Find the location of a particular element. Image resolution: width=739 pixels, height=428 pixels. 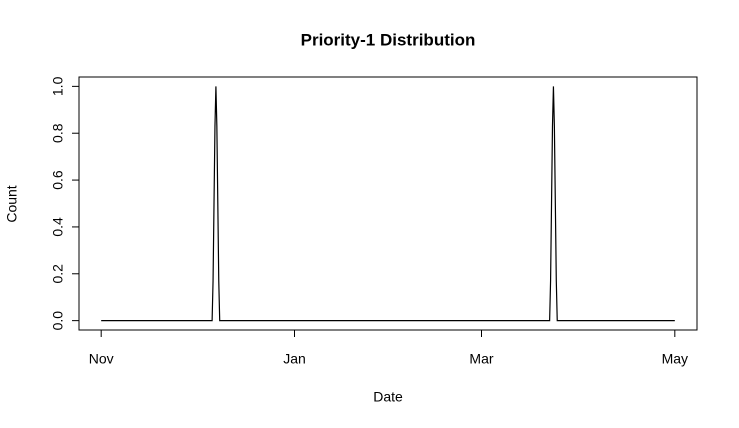

y-tick-label: 0.6 is located at coordinates (58, 180).